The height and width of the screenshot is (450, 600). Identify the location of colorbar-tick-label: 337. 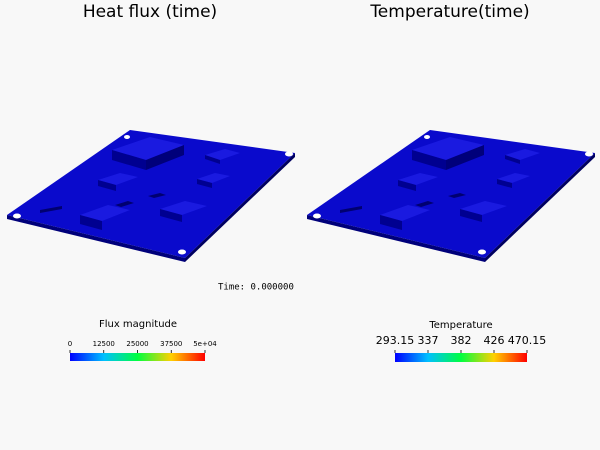
(428, 340).